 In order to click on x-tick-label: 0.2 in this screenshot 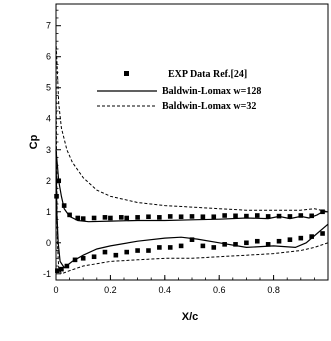, I will do `click(110, 290)`.